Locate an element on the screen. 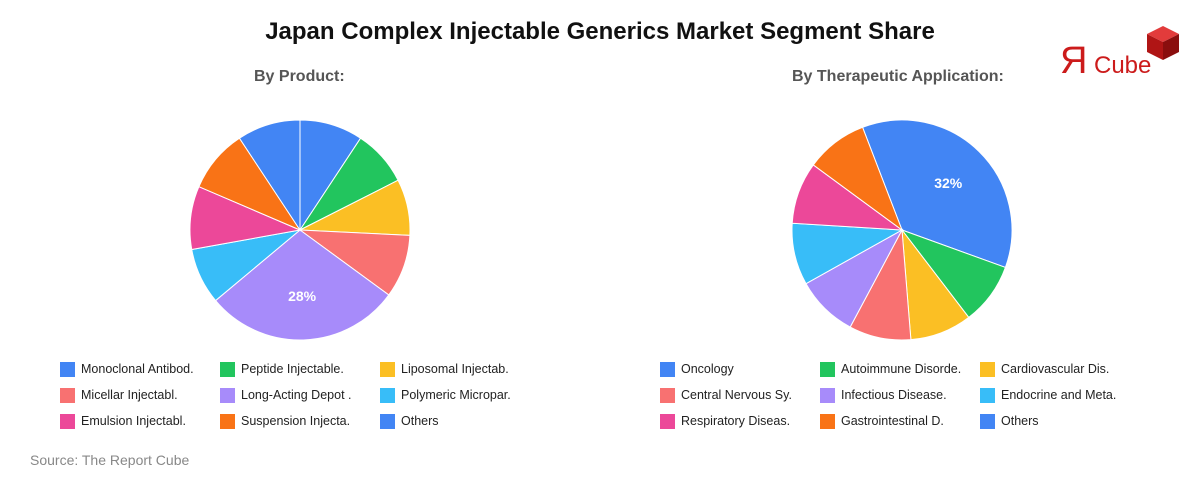  legend-item-0-0: Monoclonal Antibod. is located at coordinates (127, 369).